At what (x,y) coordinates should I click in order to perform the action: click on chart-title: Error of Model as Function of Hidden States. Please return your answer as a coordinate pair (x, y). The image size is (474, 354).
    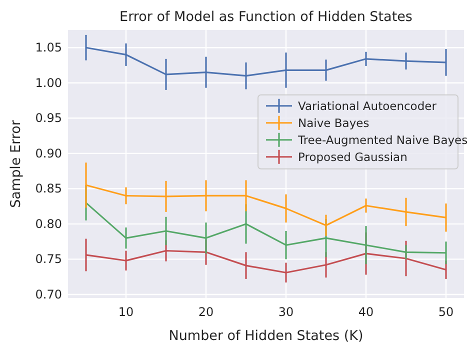
    Looking at the image, I should click on (266, 17).